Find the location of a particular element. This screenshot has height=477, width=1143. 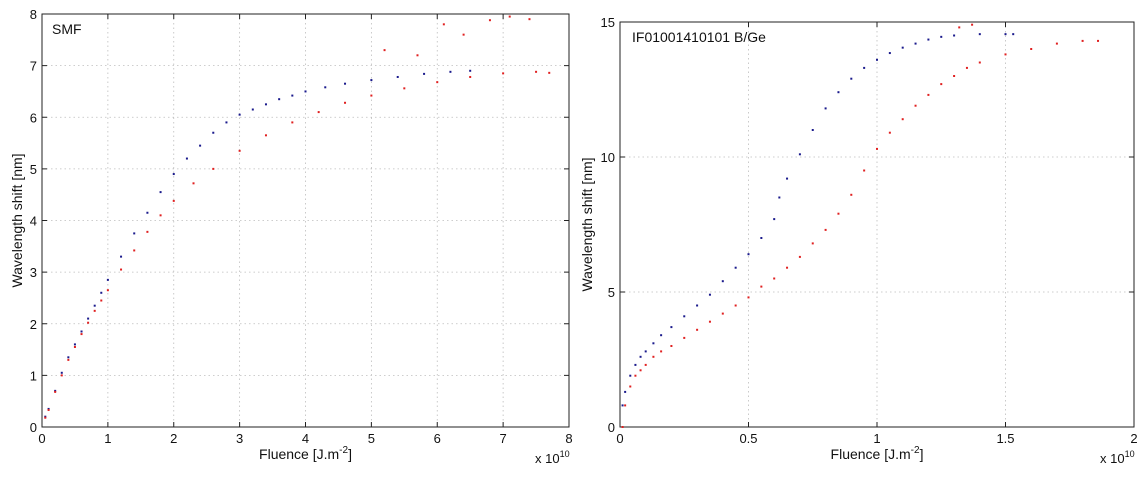

x-tick-label: 1.5 is located at coordinates (1005, 438).